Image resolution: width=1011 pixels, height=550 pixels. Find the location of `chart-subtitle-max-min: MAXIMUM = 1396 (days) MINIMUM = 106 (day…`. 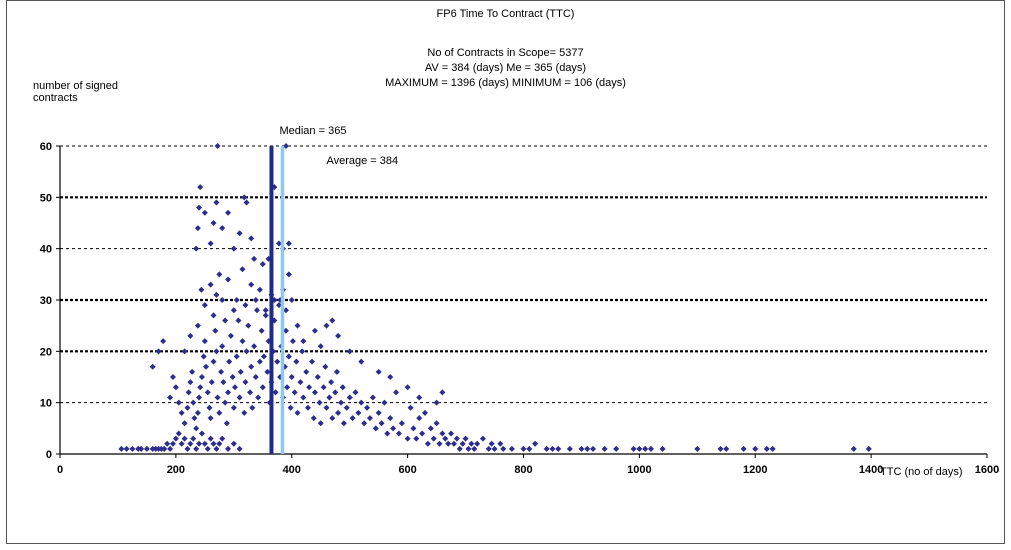

chart-subtitle-max-min: MAXIMUM = 1396 (days) MINIMUM = 106 (day… is located at coordinates (505, 83).